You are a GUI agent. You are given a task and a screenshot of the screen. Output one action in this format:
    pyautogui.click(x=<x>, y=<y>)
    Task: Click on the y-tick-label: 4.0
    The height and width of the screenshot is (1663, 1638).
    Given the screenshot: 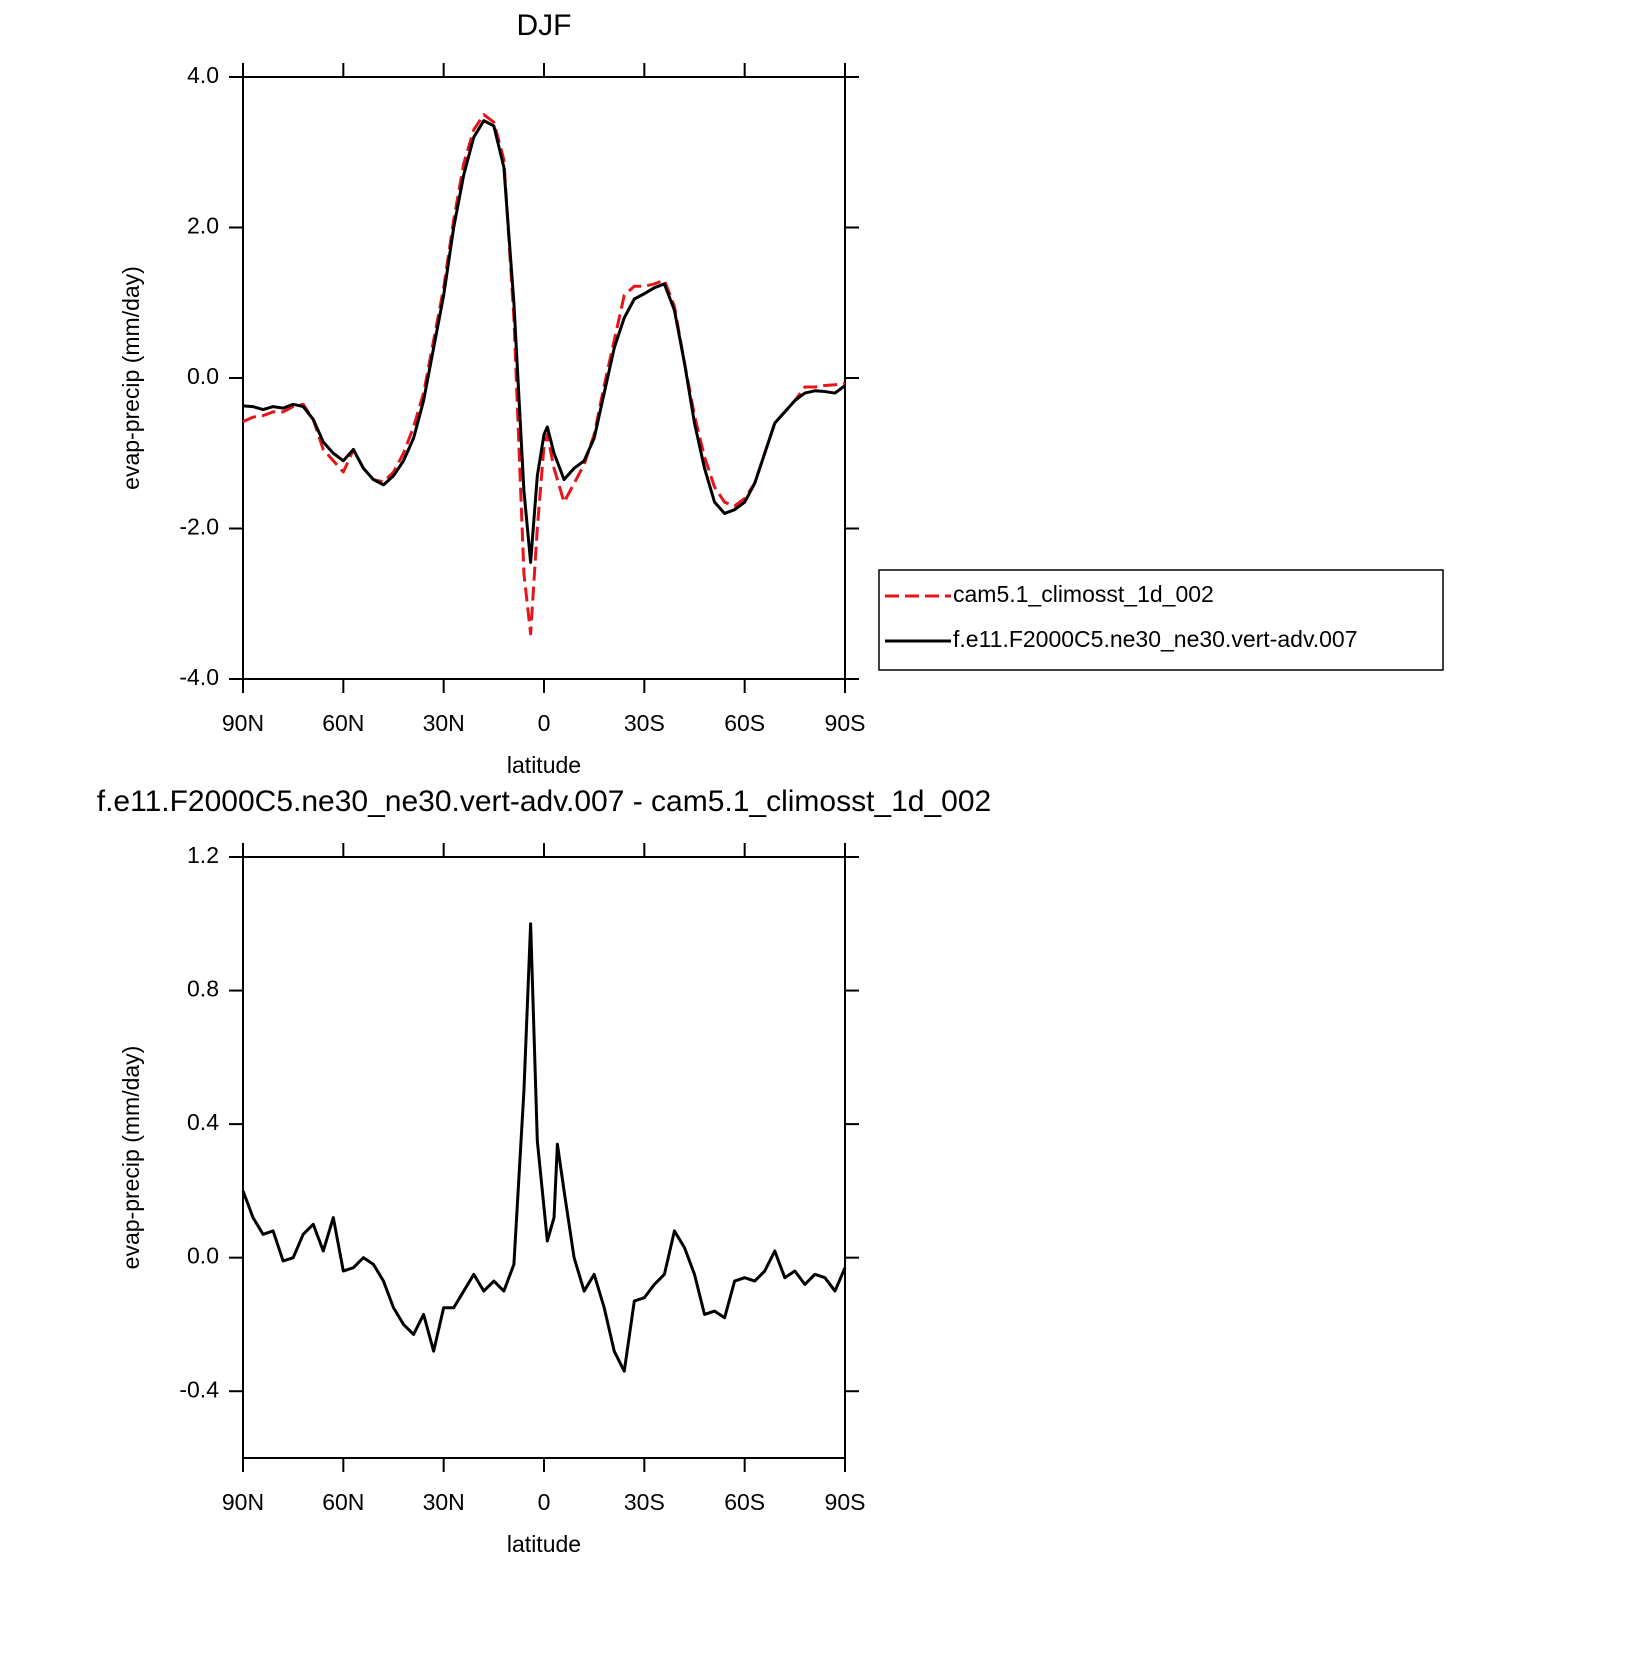 What is the action you would take?
    pyautogui.click(x=203, y=75)
    